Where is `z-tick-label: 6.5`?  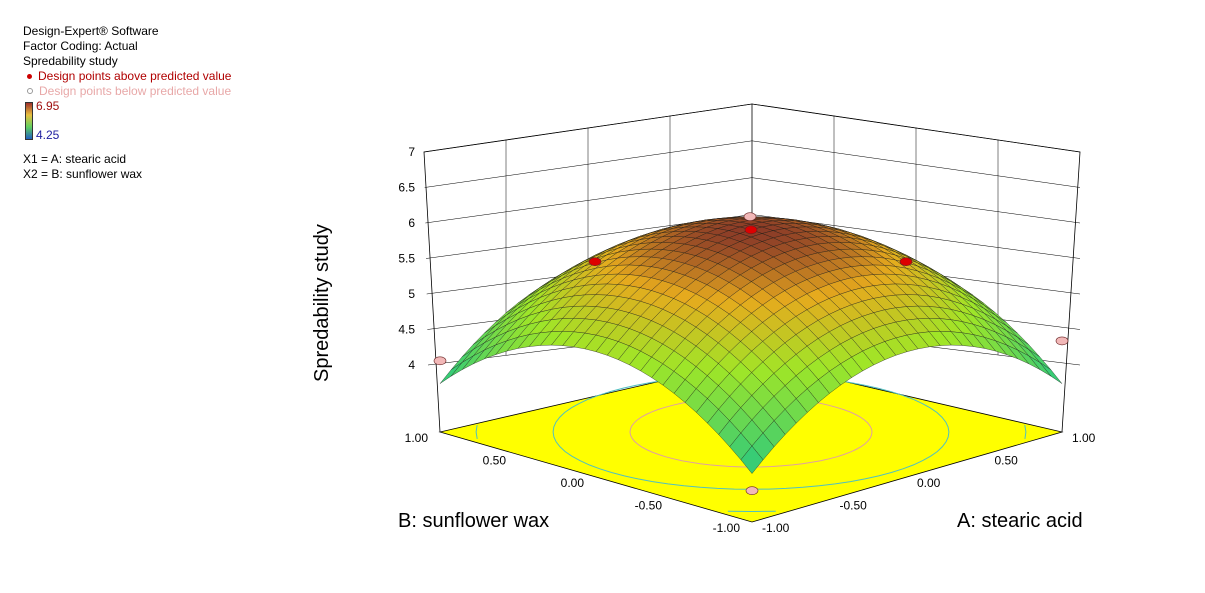
z-tick-label: 6.5 is located at coordinates (406, 188).